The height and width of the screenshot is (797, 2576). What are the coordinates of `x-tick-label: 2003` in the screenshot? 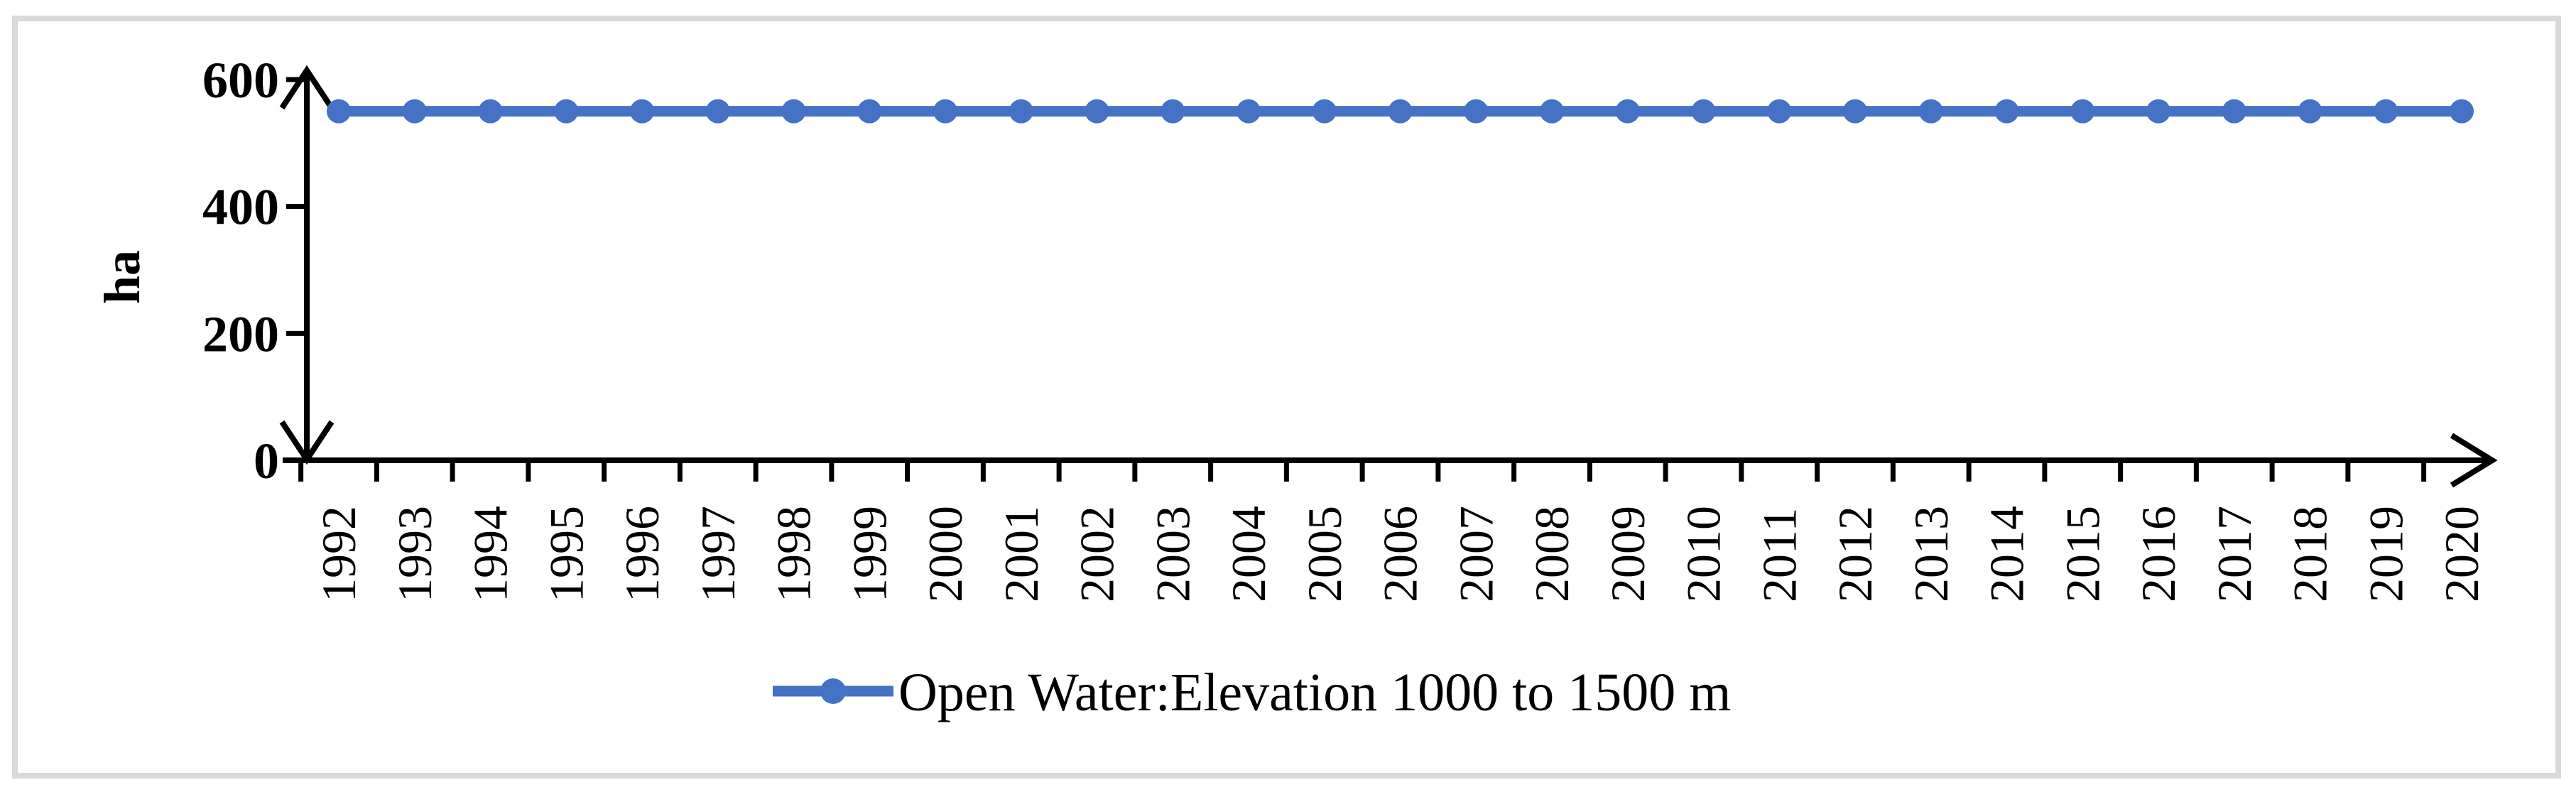 It's located at (1173, 554).